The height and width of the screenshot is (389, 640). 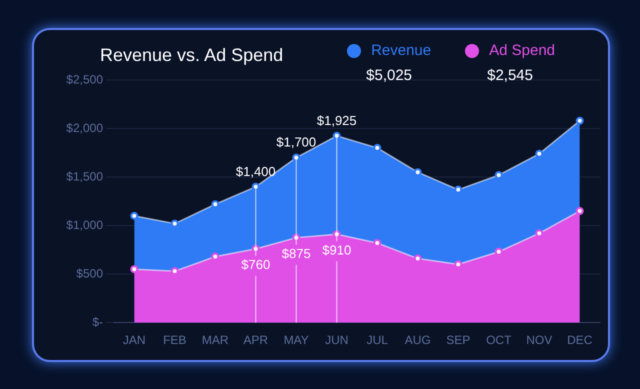 What do you see at coordinates (296, 253) in the screenshot?
I see `data-label: $875` at bounding box center [296, 253].